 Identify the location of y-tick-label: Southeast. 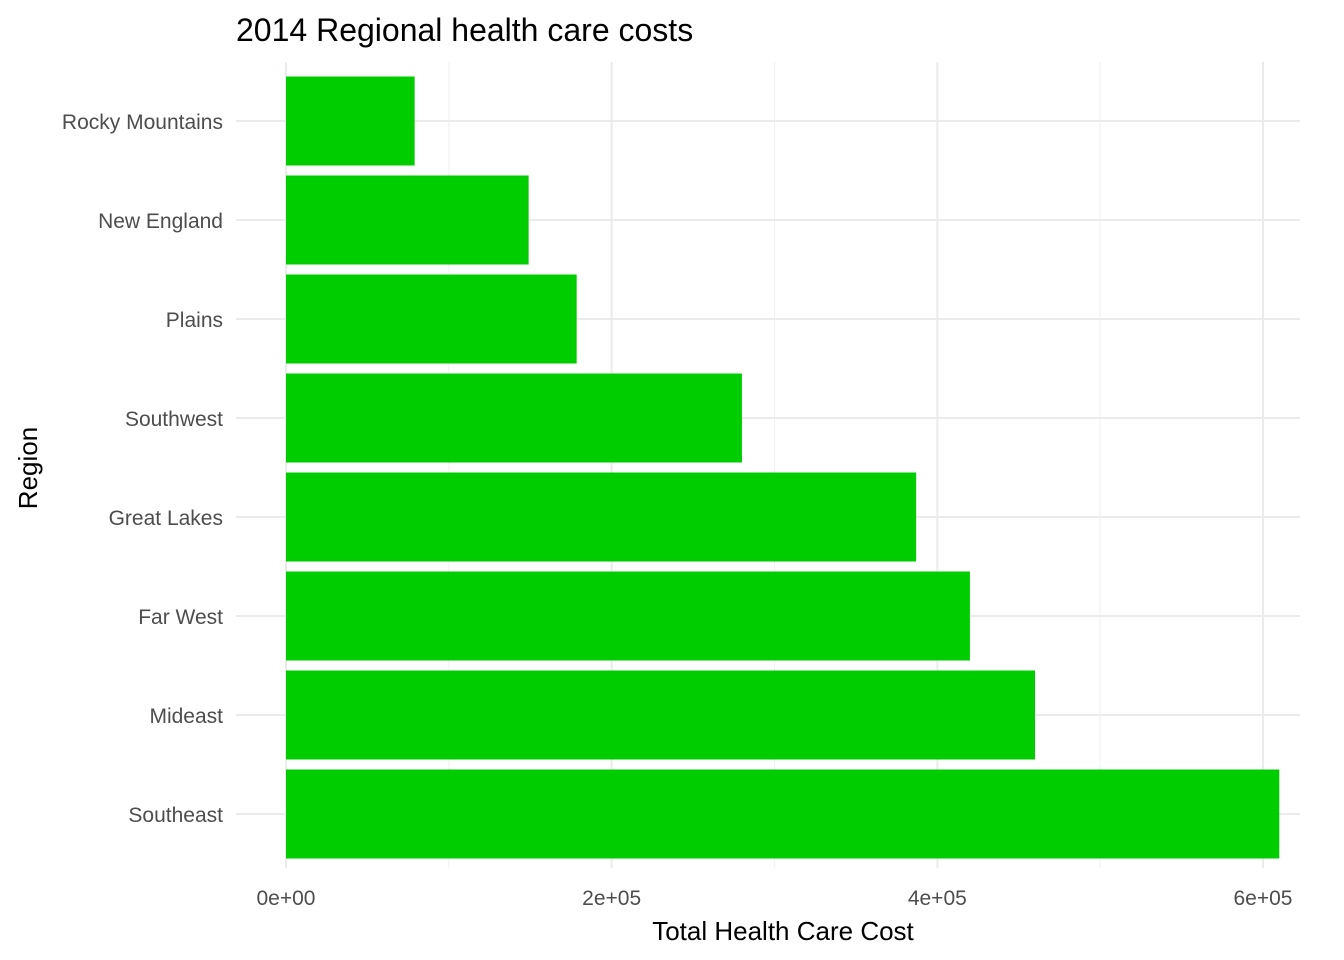
(175, 815).